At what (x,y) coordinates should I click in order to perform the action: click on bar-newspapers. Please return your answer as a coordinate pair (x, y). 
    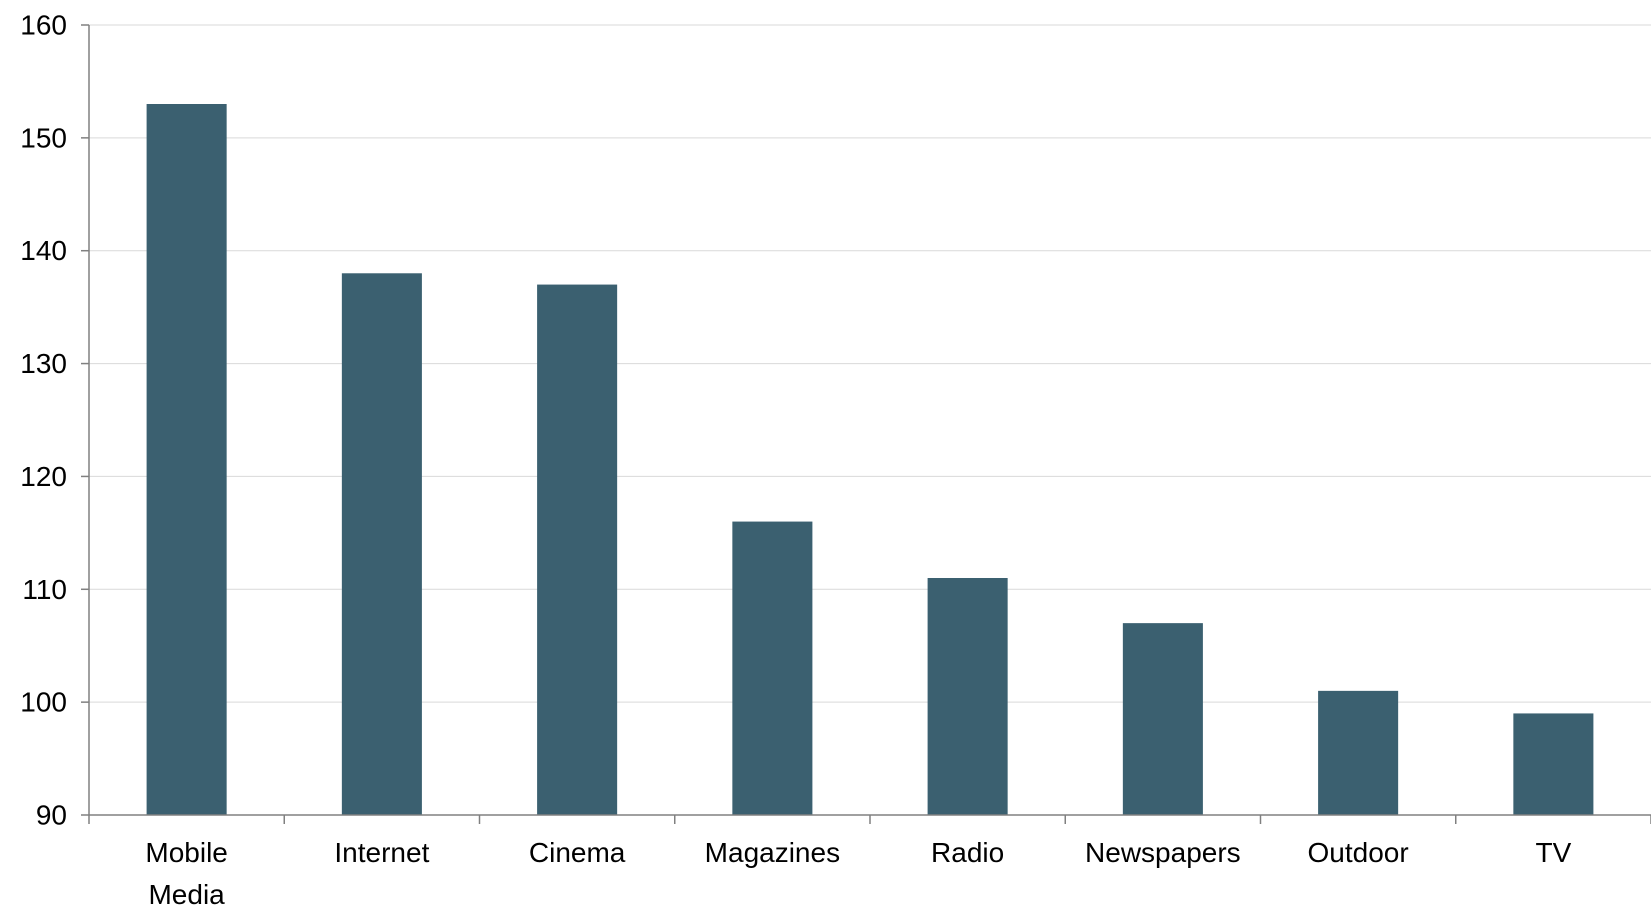
    Looking at the image, I should click on (1162, 719).